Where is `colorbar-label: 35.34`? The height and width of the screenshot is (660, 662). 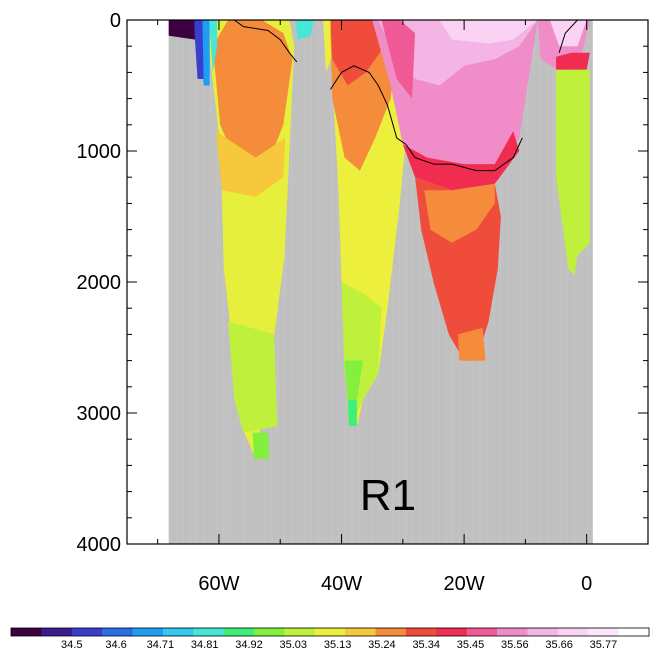
colorbar-label: 35.34 is located at coordinates (426, 645).